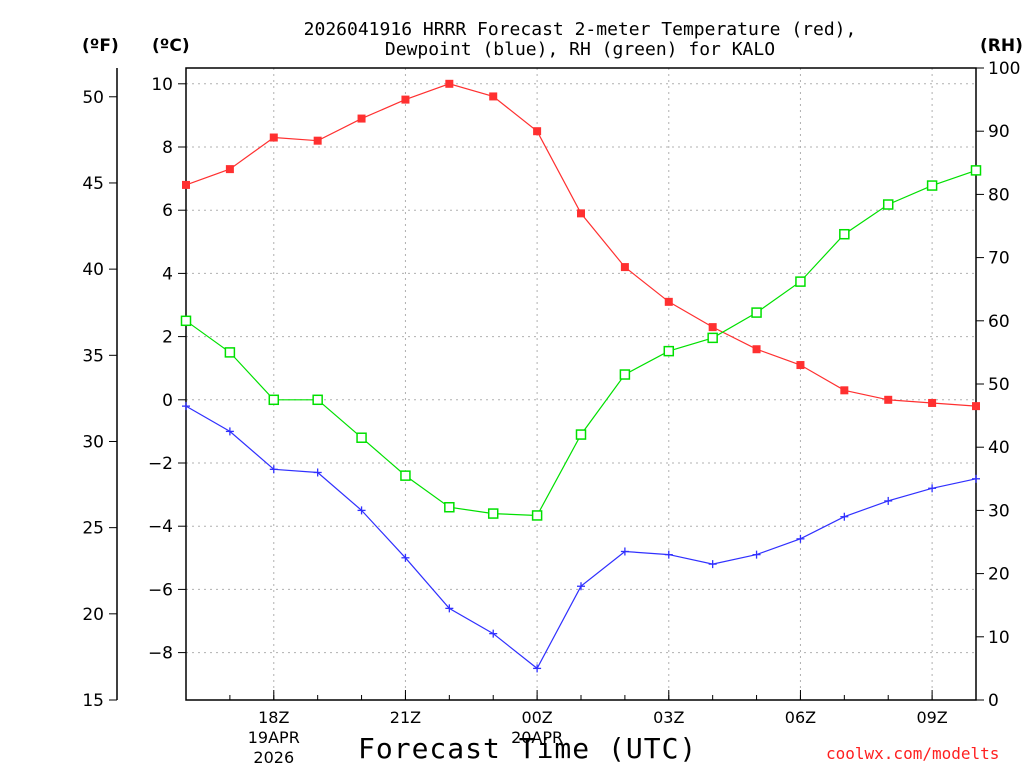 The image size is (1024, 768). I want to click on x-tick-label: 00Z, so click(536, 717).